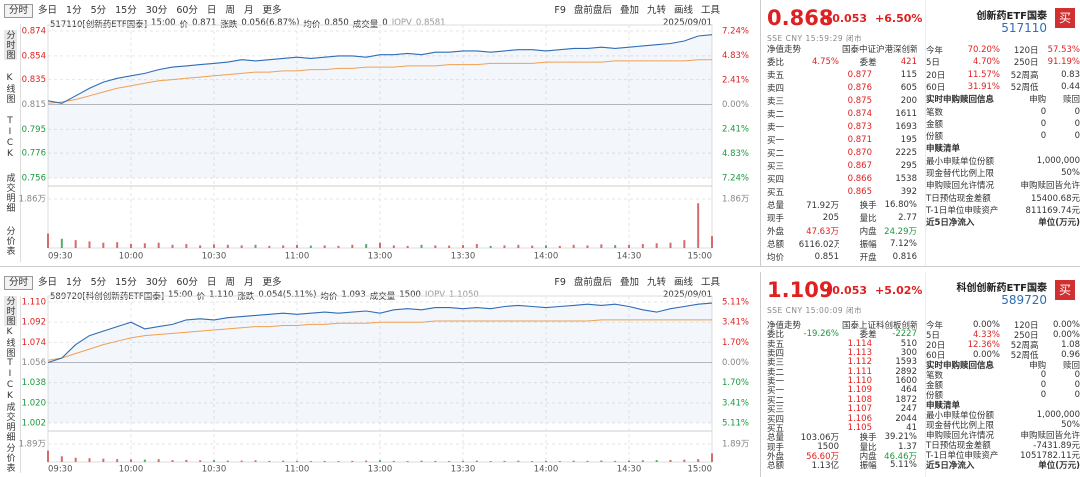 This screenshot has height=477, width=1080. I want to click on bid-row: 买一 0.871 195, so click(842, 140).